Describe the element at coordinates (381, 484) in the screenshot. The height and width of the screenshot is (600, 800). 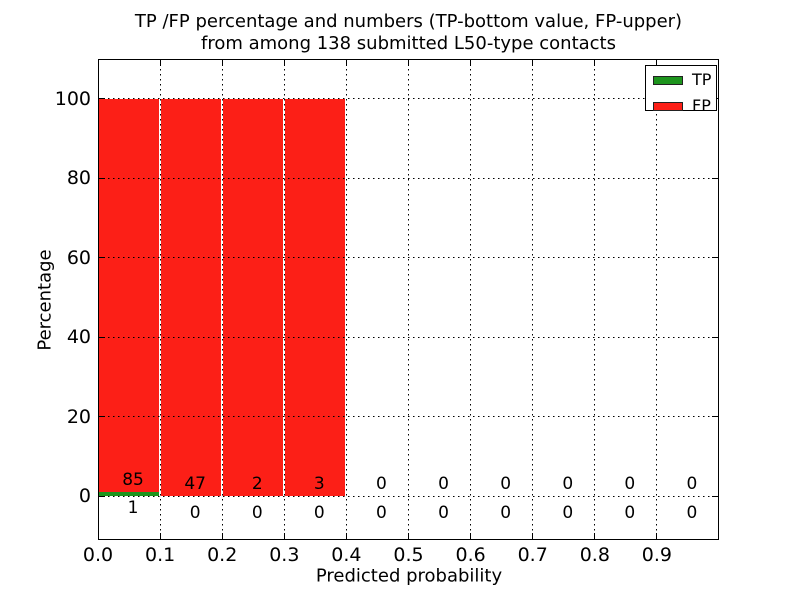
I see `fp-count-label-bin-4: 0` at that location.